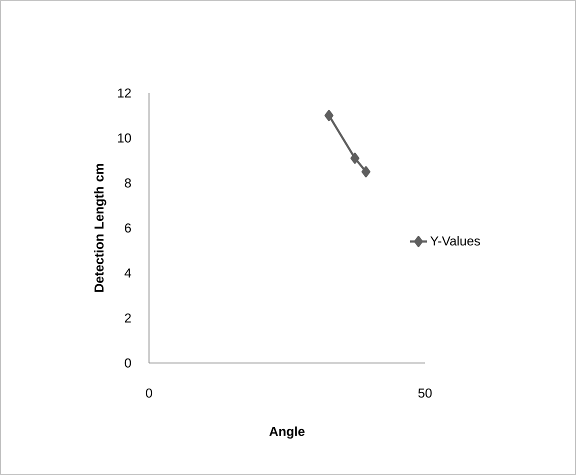 This screenshot has width=576, height=475. Describe the element at coordinates (124, 93) in the screenshot. I see `y-tick-label: 12` at that location.